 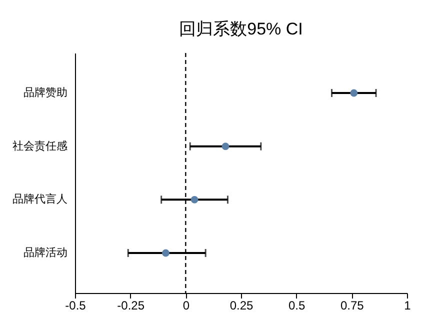 What do you see at coordinates (241, 28) in the screenshot?
I see `chart-title: 回归系数95% CI` at bounding box center [241, 28].